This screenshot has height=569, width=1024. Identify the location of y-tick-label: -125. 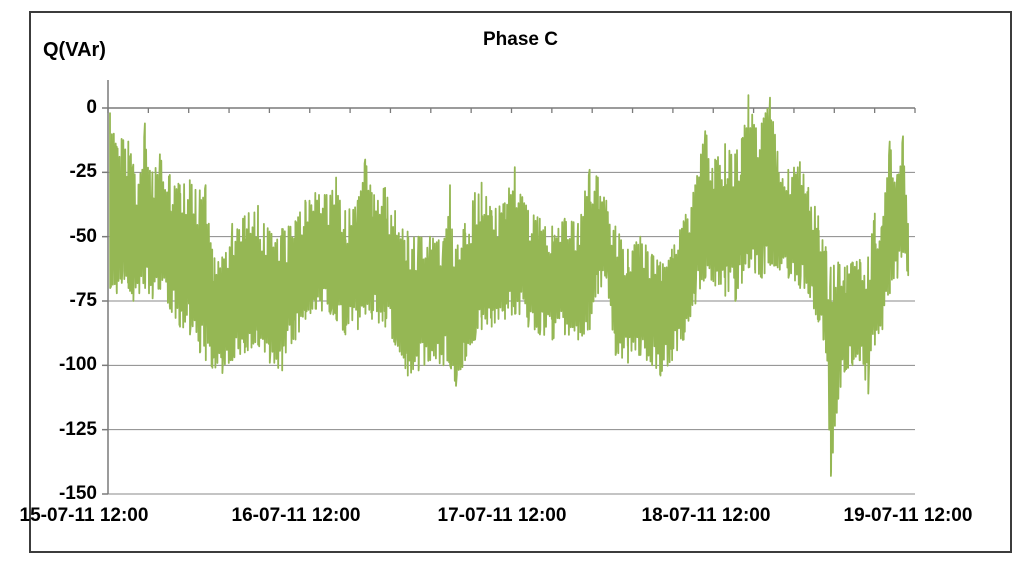
(77, 429).